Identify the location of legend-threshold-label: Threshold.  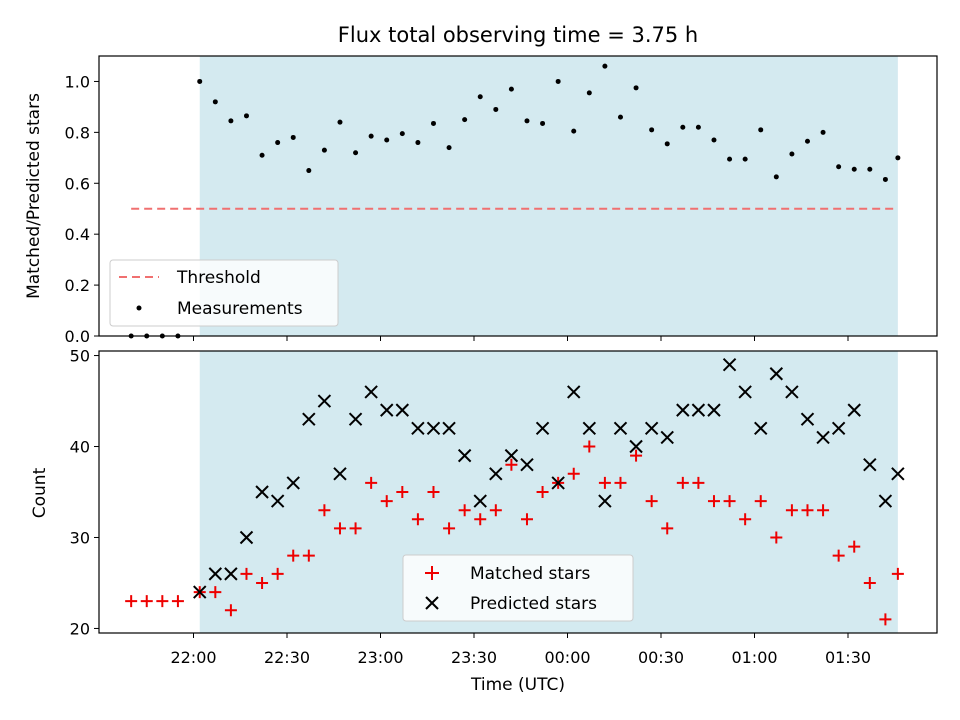
(218, 278).